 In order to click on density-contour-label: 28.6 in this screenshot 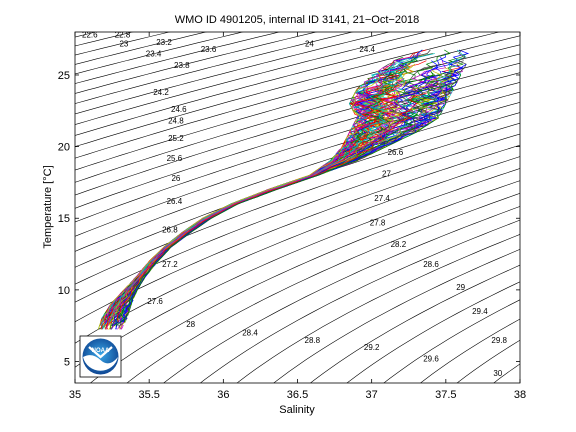, I will do `click(431, 264)`.